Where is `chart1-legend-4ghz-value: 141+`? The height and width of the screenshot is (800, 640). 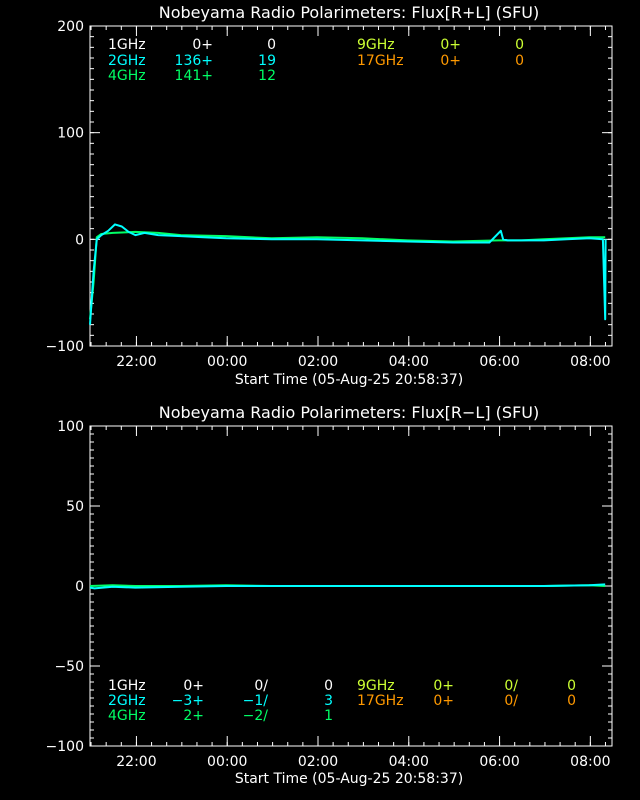 chart1-legend-4ghz-value: 141+ is located at coordinates (194, 76).